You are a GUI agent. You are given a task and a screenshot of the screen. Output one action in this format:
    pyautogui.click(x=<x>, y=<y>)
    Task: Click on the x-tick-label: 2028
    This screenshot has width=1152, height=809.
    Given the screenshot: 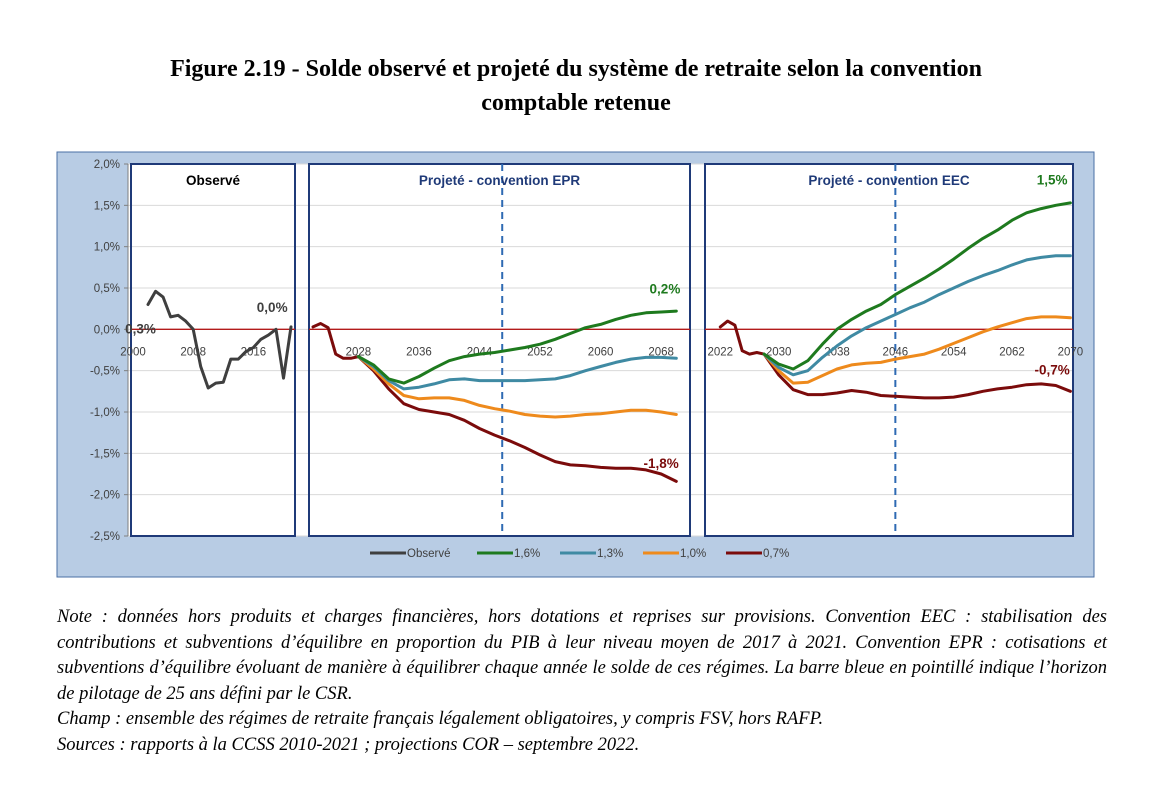 What is the action you would take?
    pyautogui.click(x=359, y=352)
    